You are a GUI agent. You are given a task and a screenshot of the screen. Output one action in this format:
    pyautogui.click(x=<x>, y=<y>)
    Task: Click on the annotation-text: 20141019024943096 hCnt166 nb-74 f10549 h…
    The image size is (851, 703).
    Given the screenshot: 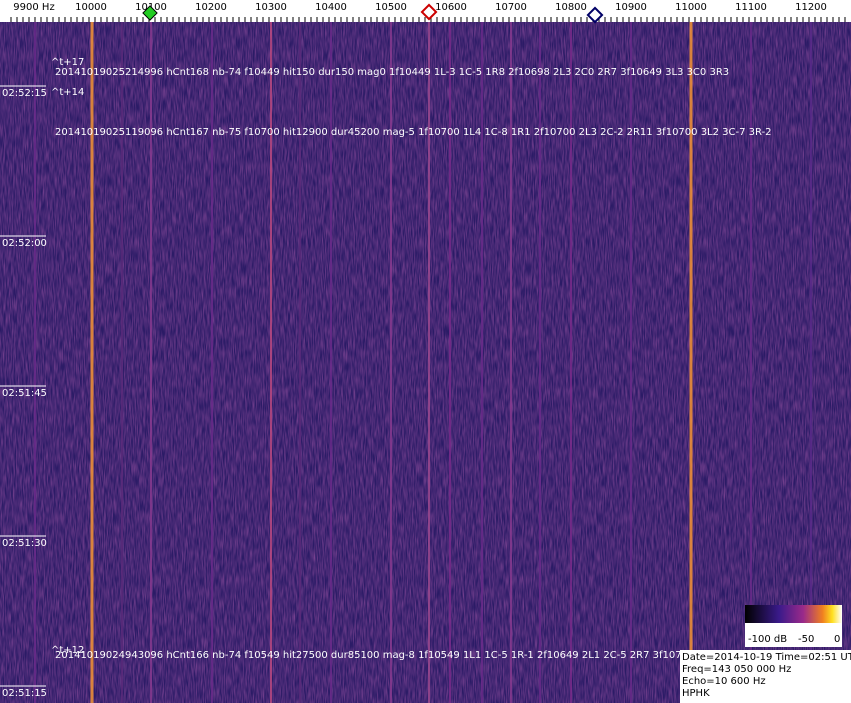 What is the action you would take?
    pyautogui.click(x=382, y=655)
    